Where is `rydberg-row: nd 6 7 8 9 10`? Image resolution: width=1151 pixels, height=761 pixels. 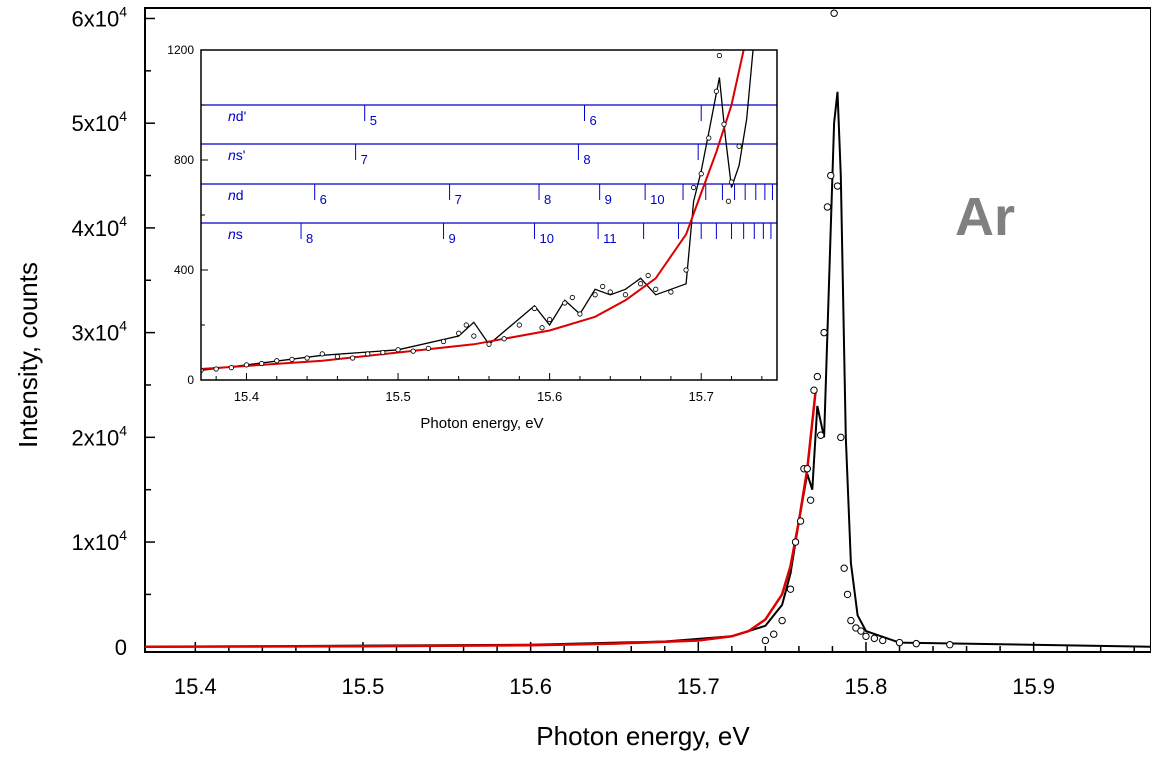 rydberg-row: nd 6 7 8 9 10 is located at coordinates (489, 195).